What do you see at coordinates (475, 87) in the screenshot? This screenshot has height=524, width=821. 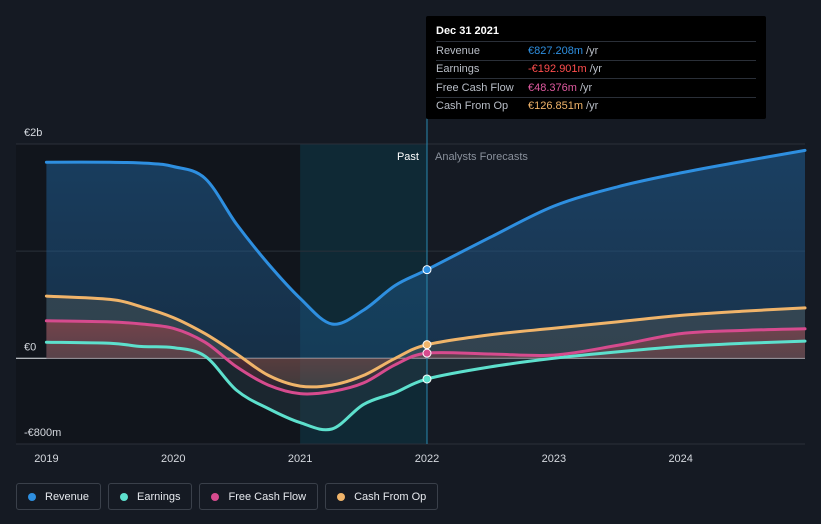 I see `tooltip-row-label: Free Cash Flow` at bounding box center [475, 87].